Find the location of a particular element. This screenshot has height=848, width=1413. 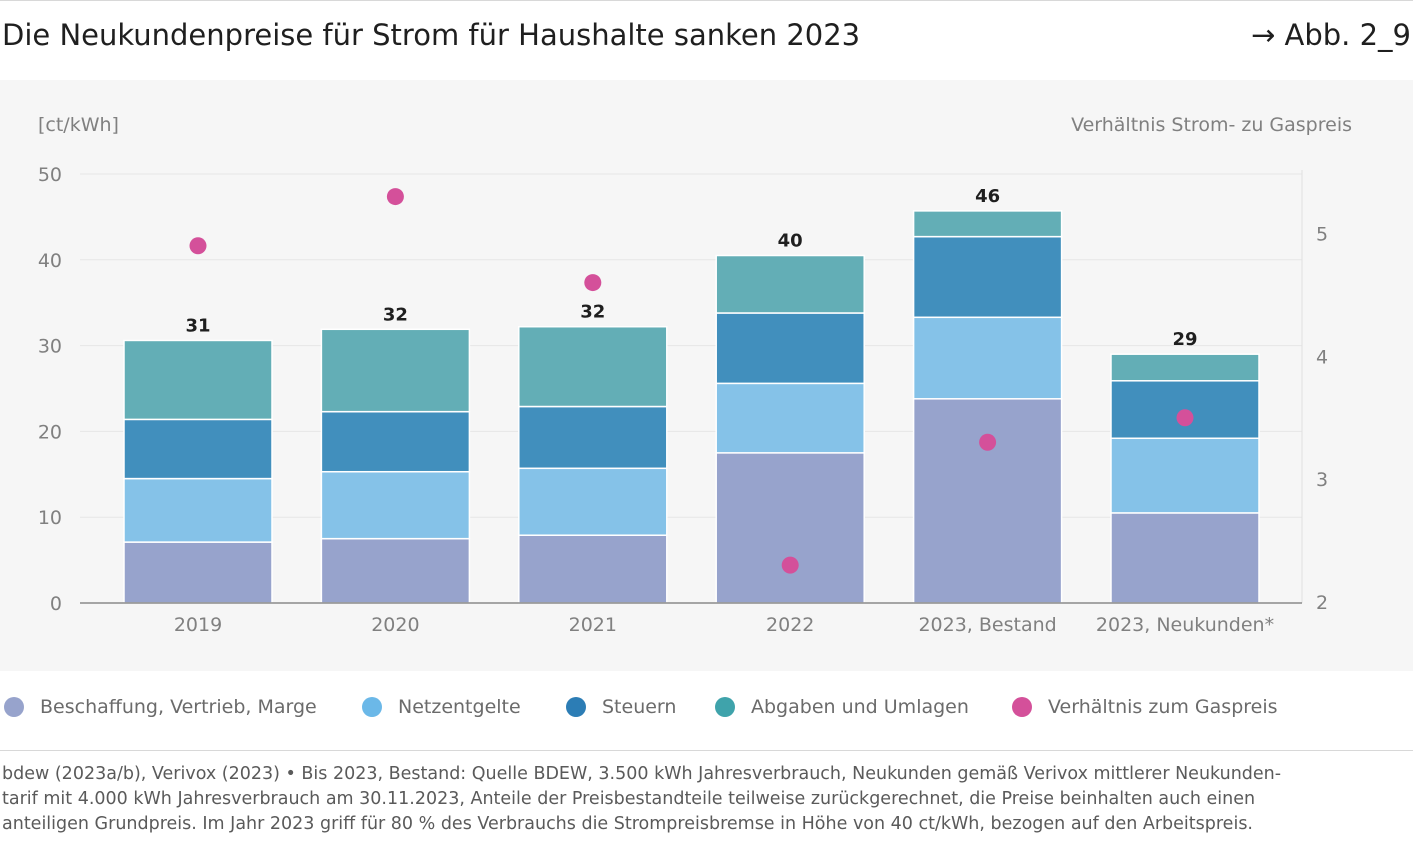

legend-label: Beschaffung, Vertrieb, Marge is located at coordinates (178, 707).